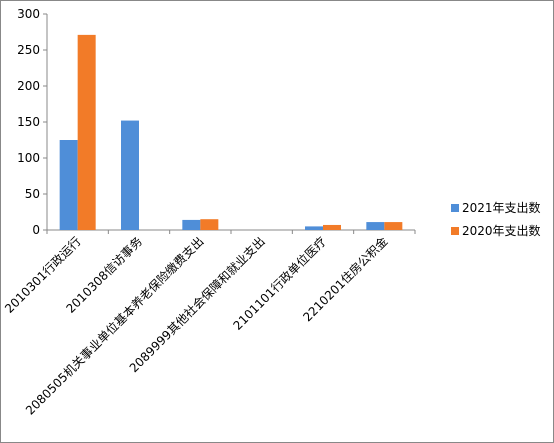 Image resolution: width=554 pixels, height=443 pixels. Describe the element at coordinates (28, 158) in the screenshot. I see `y-tick-label: 100` at that location.